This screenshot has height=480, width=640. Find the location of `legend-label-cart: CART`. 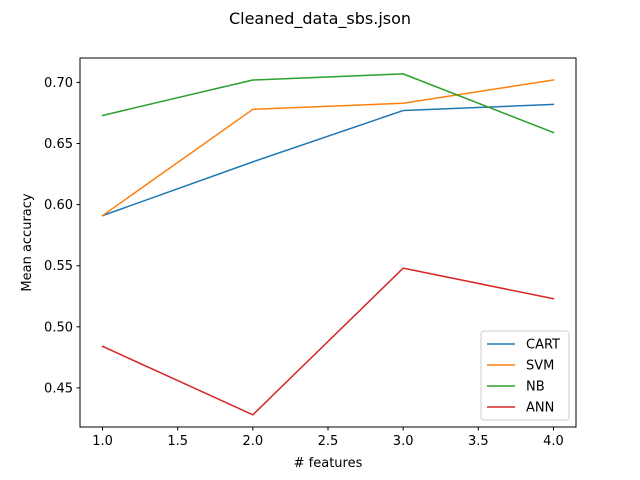

legend-label-cart: CART is located at coordinates (543, 345).